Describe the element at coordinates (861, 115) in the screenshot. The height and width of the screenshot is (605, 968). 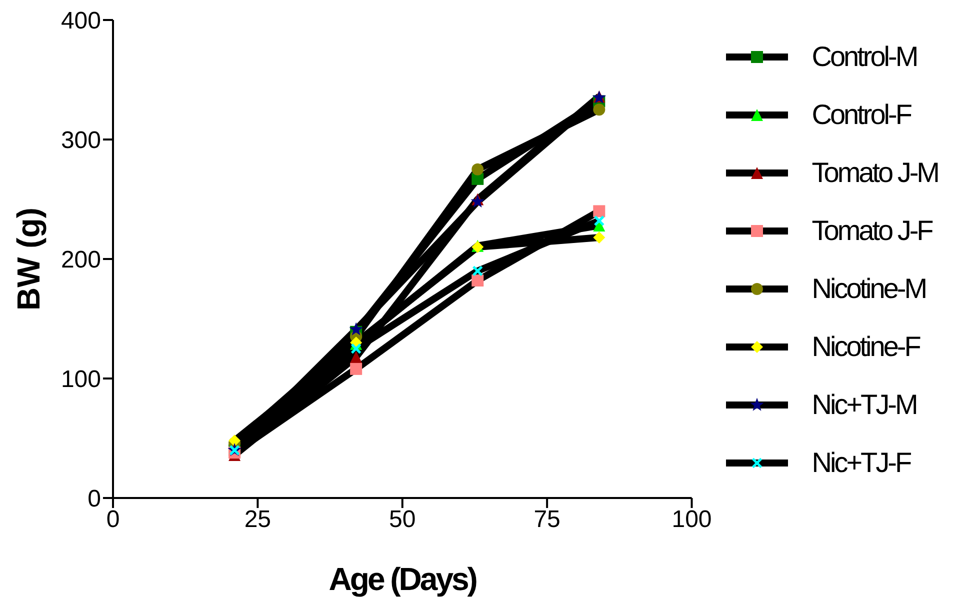
I see `legend-label: Control-F` at that location.